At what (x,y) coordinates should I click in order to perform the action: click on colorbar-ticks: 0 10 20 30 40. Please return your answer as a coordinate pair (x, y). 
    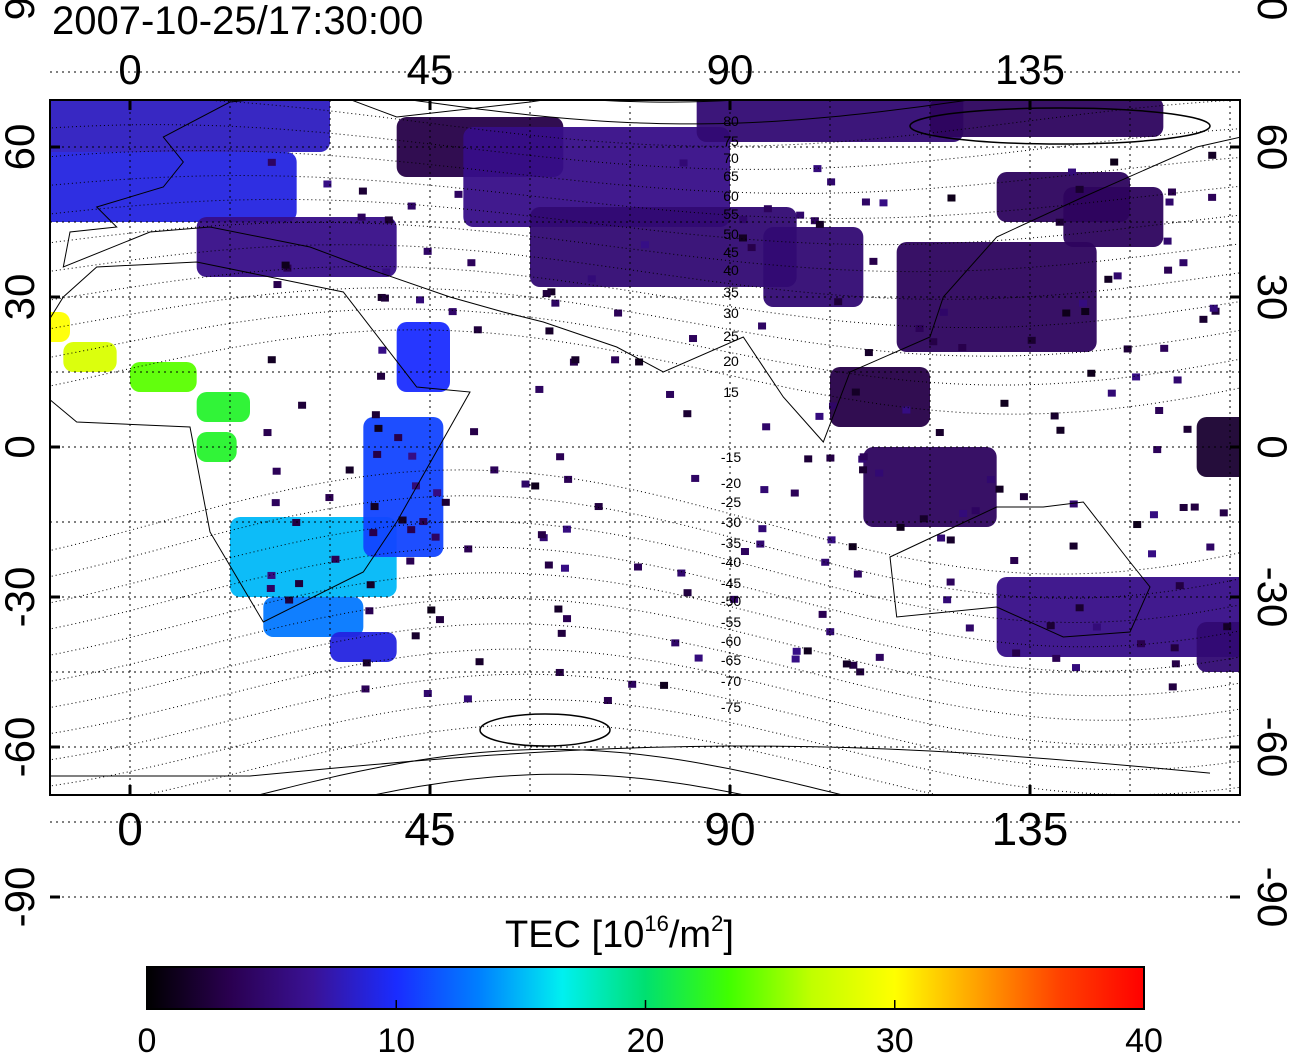
    Looking at the image, I should click on (650, 1028).